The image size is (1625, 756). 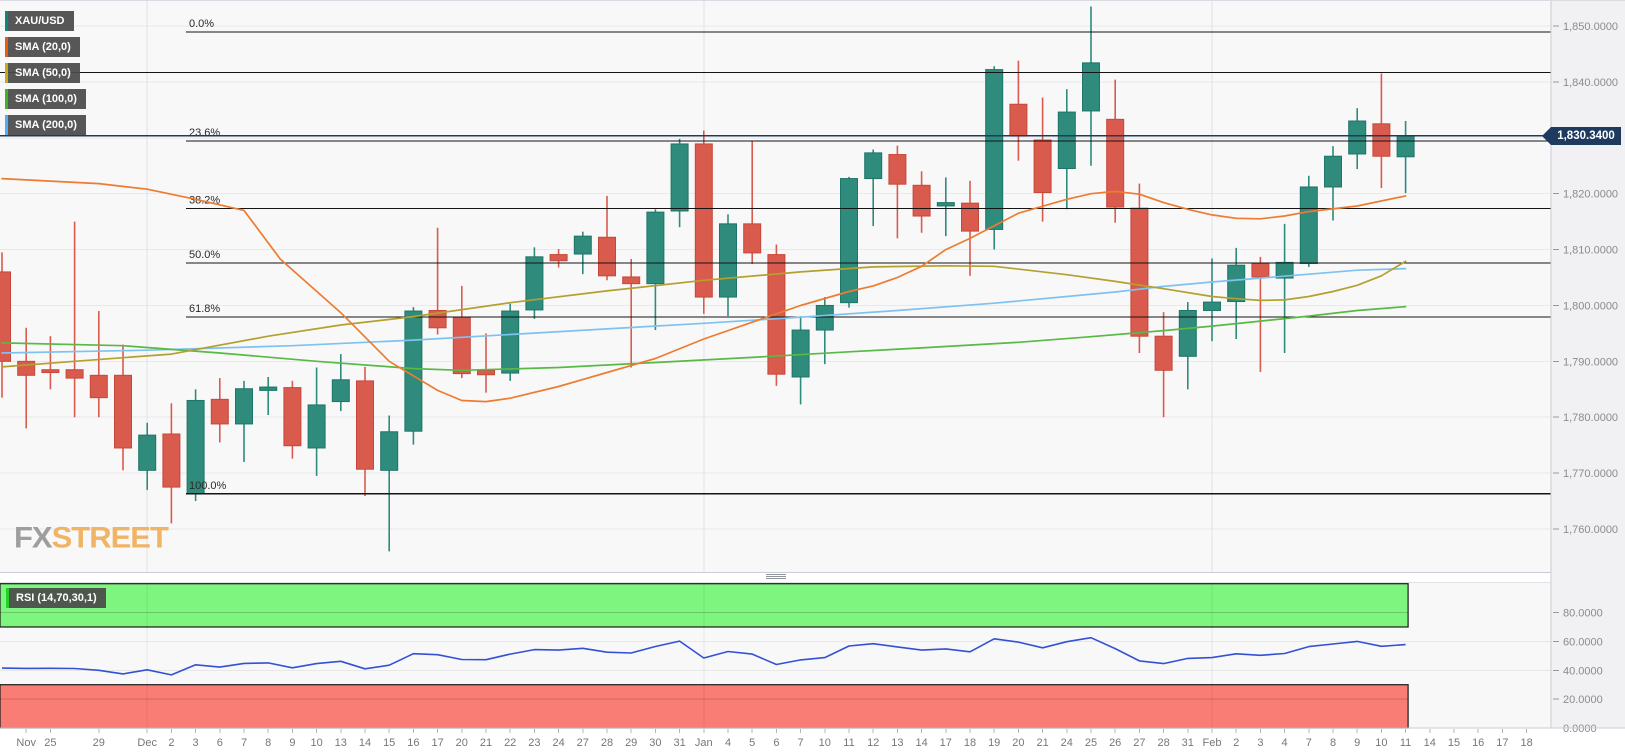 What do you see at coordinates (437, 743) in the screenshot?
I see `date-tick-label: 17` at bounding box center [437, 743].